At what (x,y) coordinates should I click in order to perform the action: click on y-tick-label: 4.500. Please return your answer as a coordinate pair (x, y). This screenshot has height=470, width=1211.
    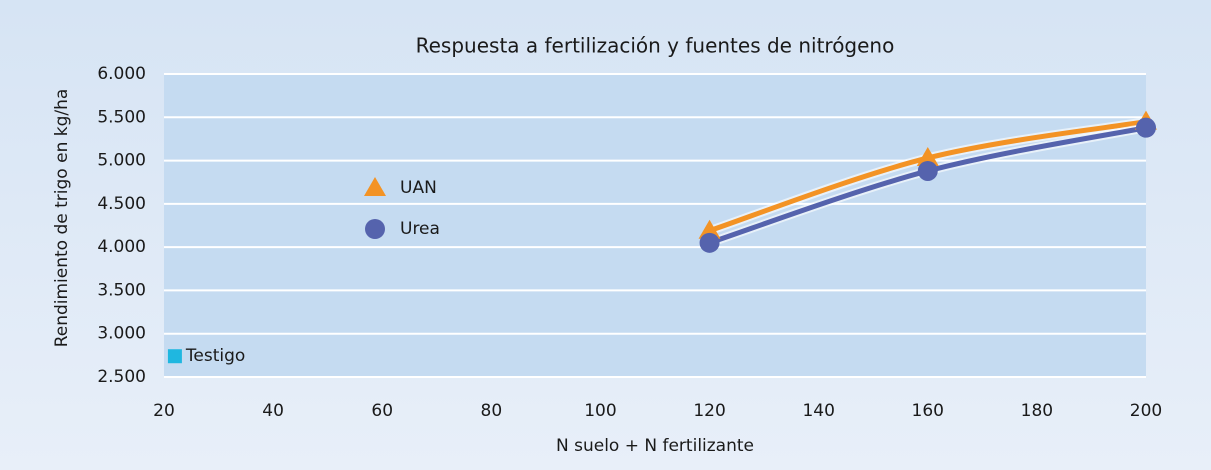
    Looking at the image, I should click on (121, 204).